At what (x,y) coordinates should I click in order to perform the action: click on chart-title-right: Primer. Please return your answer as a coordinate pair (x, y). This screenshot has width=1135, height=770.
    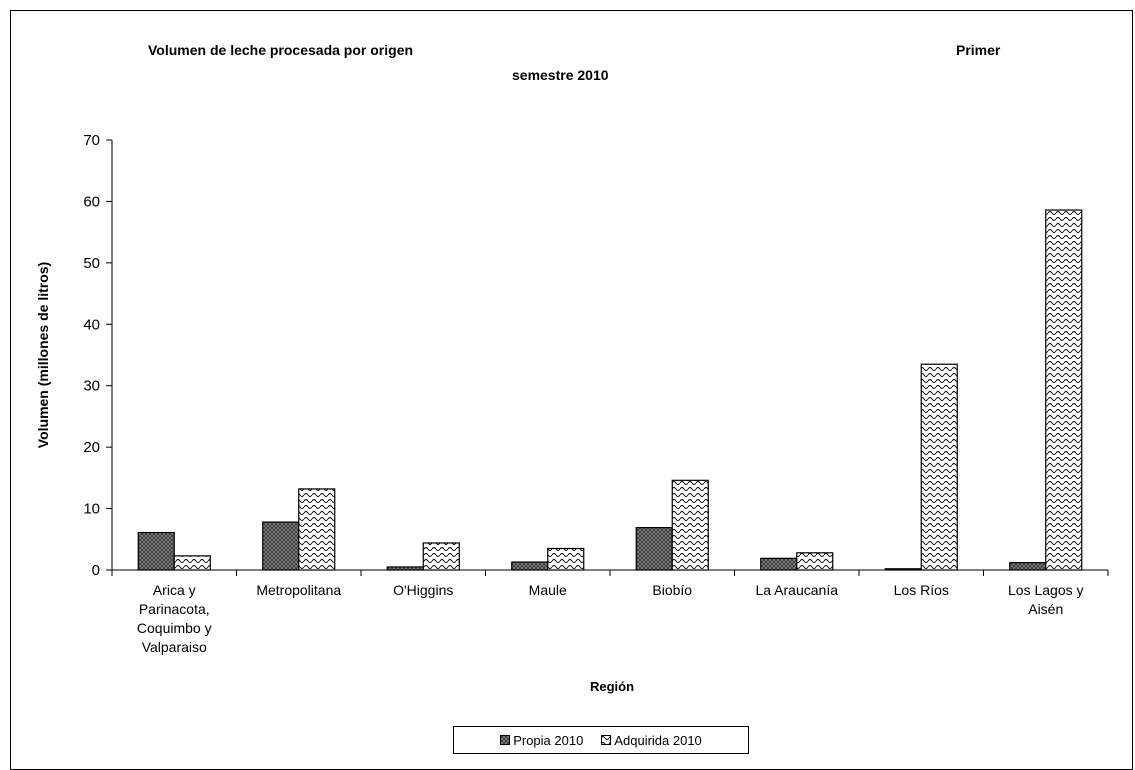
    Looking at the image, I should click on (978, 50).